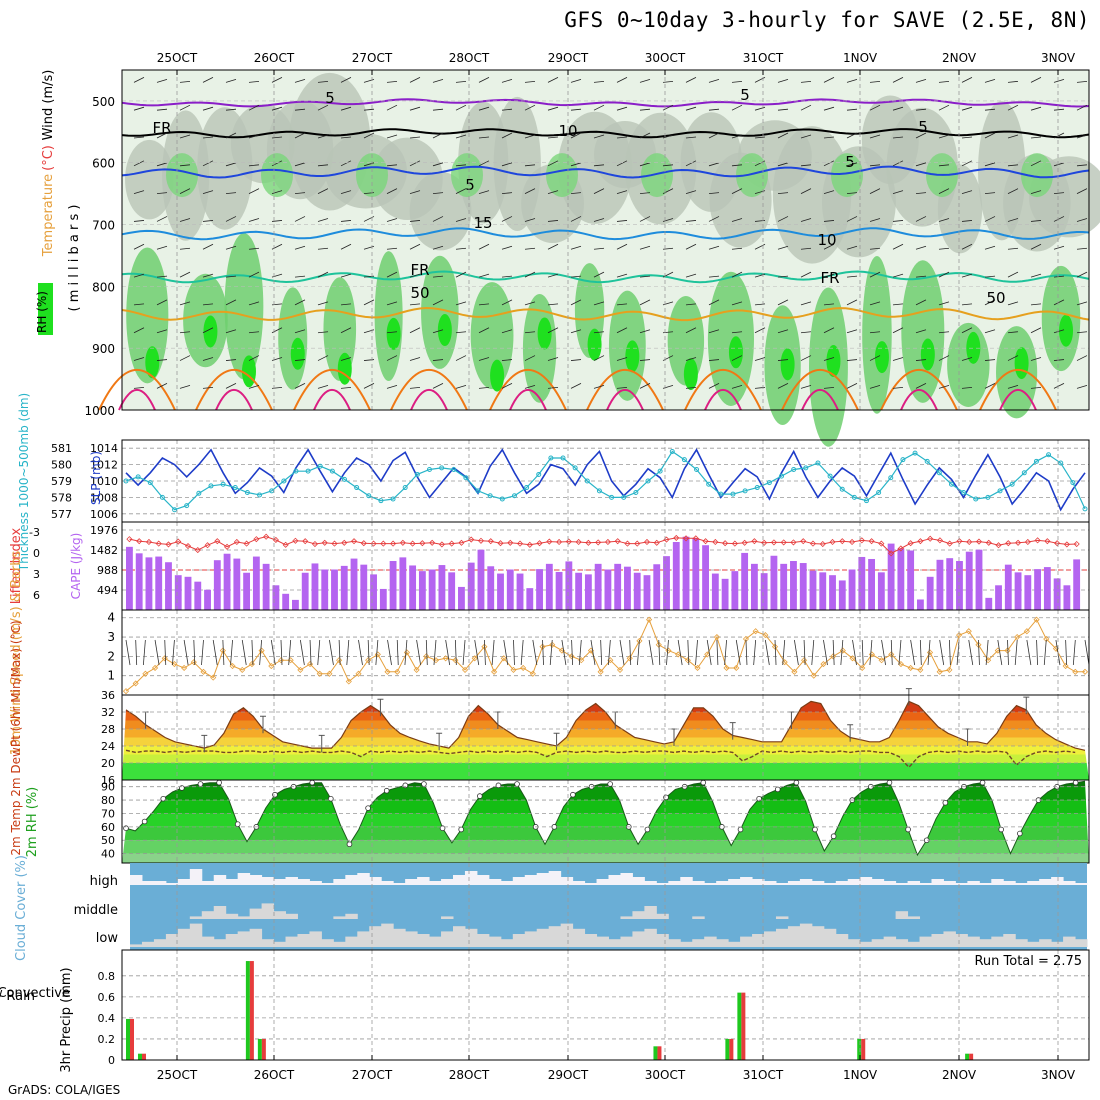  I want to click on rh-shade-green-upper, so click(562, 175).